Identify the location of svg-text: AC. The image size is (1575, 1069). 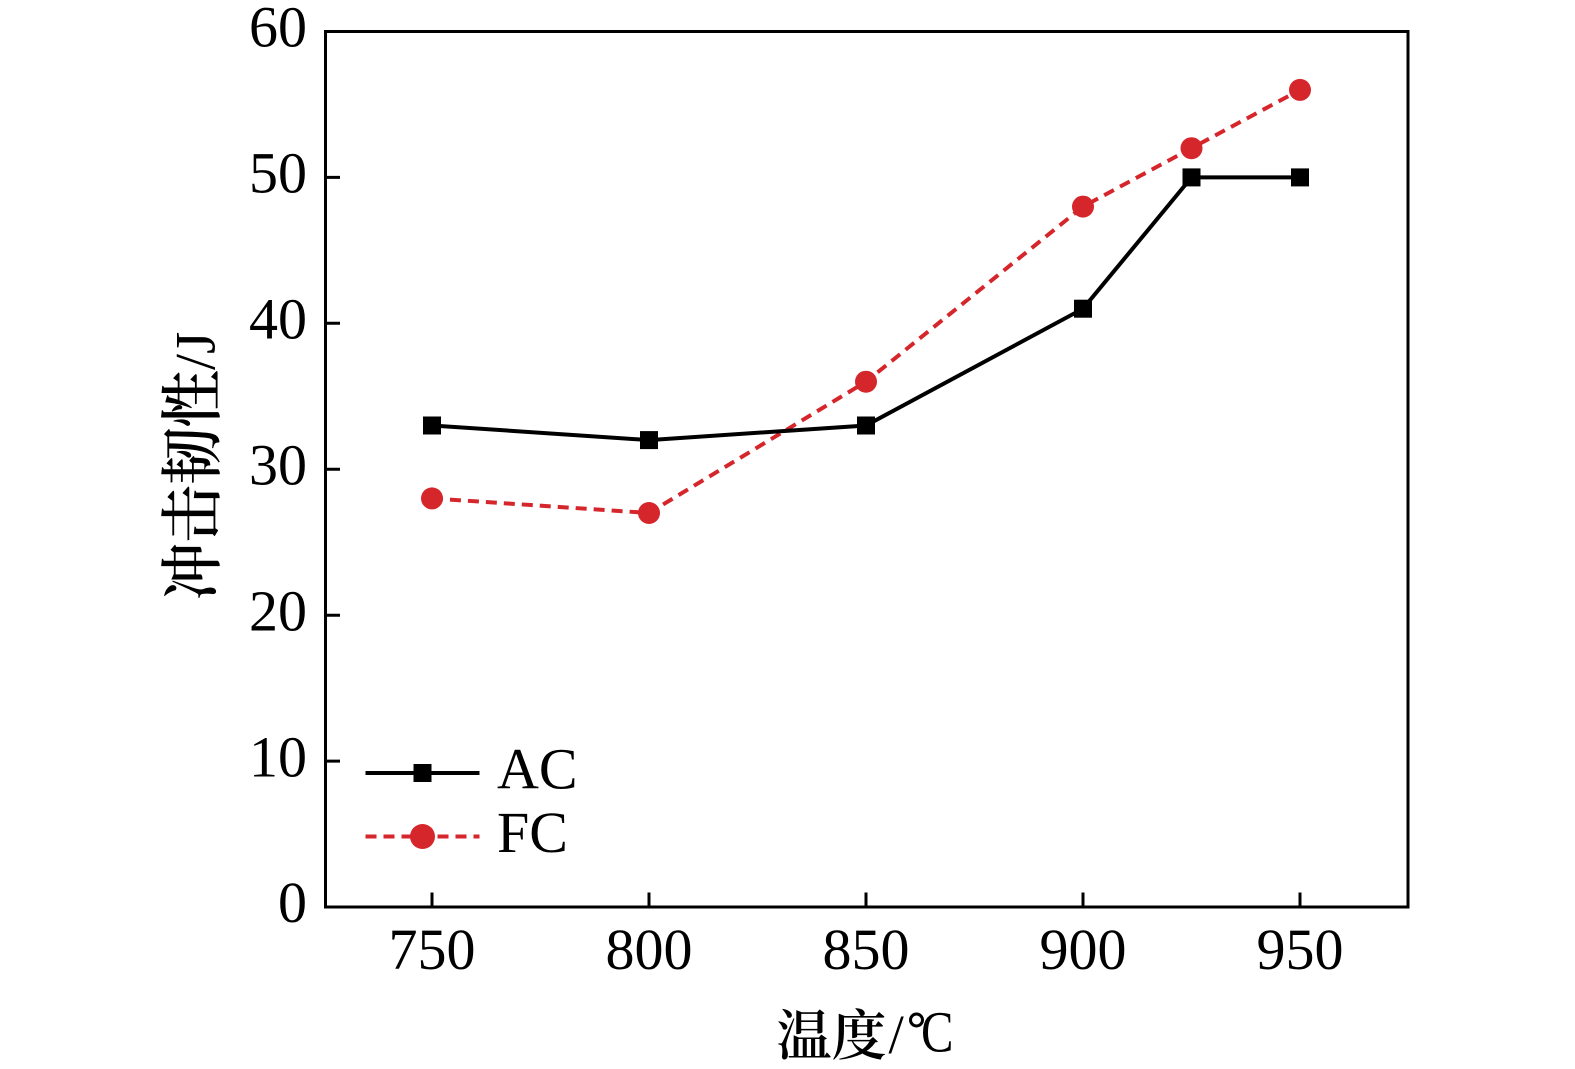
(537, 769).